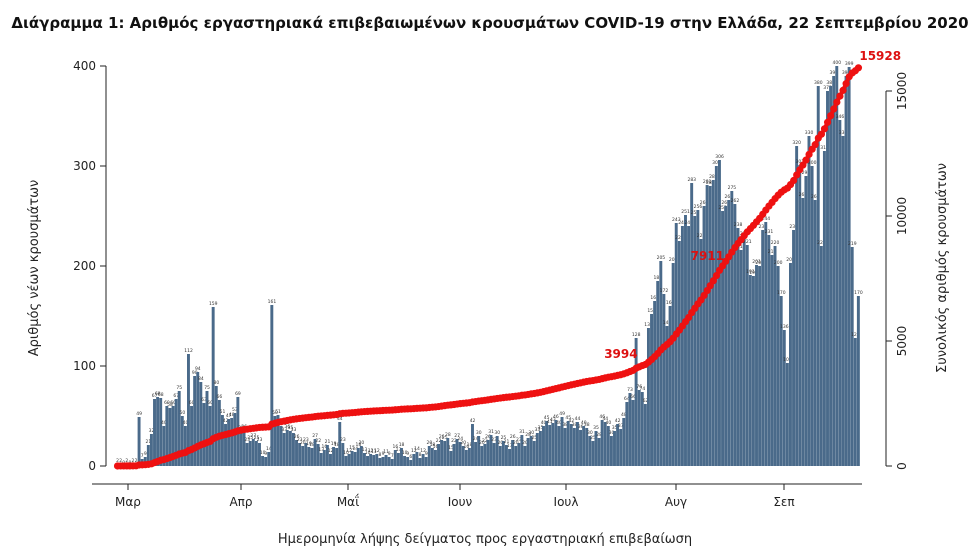  Describe the element at coordinates (272, 302) in the screenshot. I see `bar-data-label: 161` at that location.